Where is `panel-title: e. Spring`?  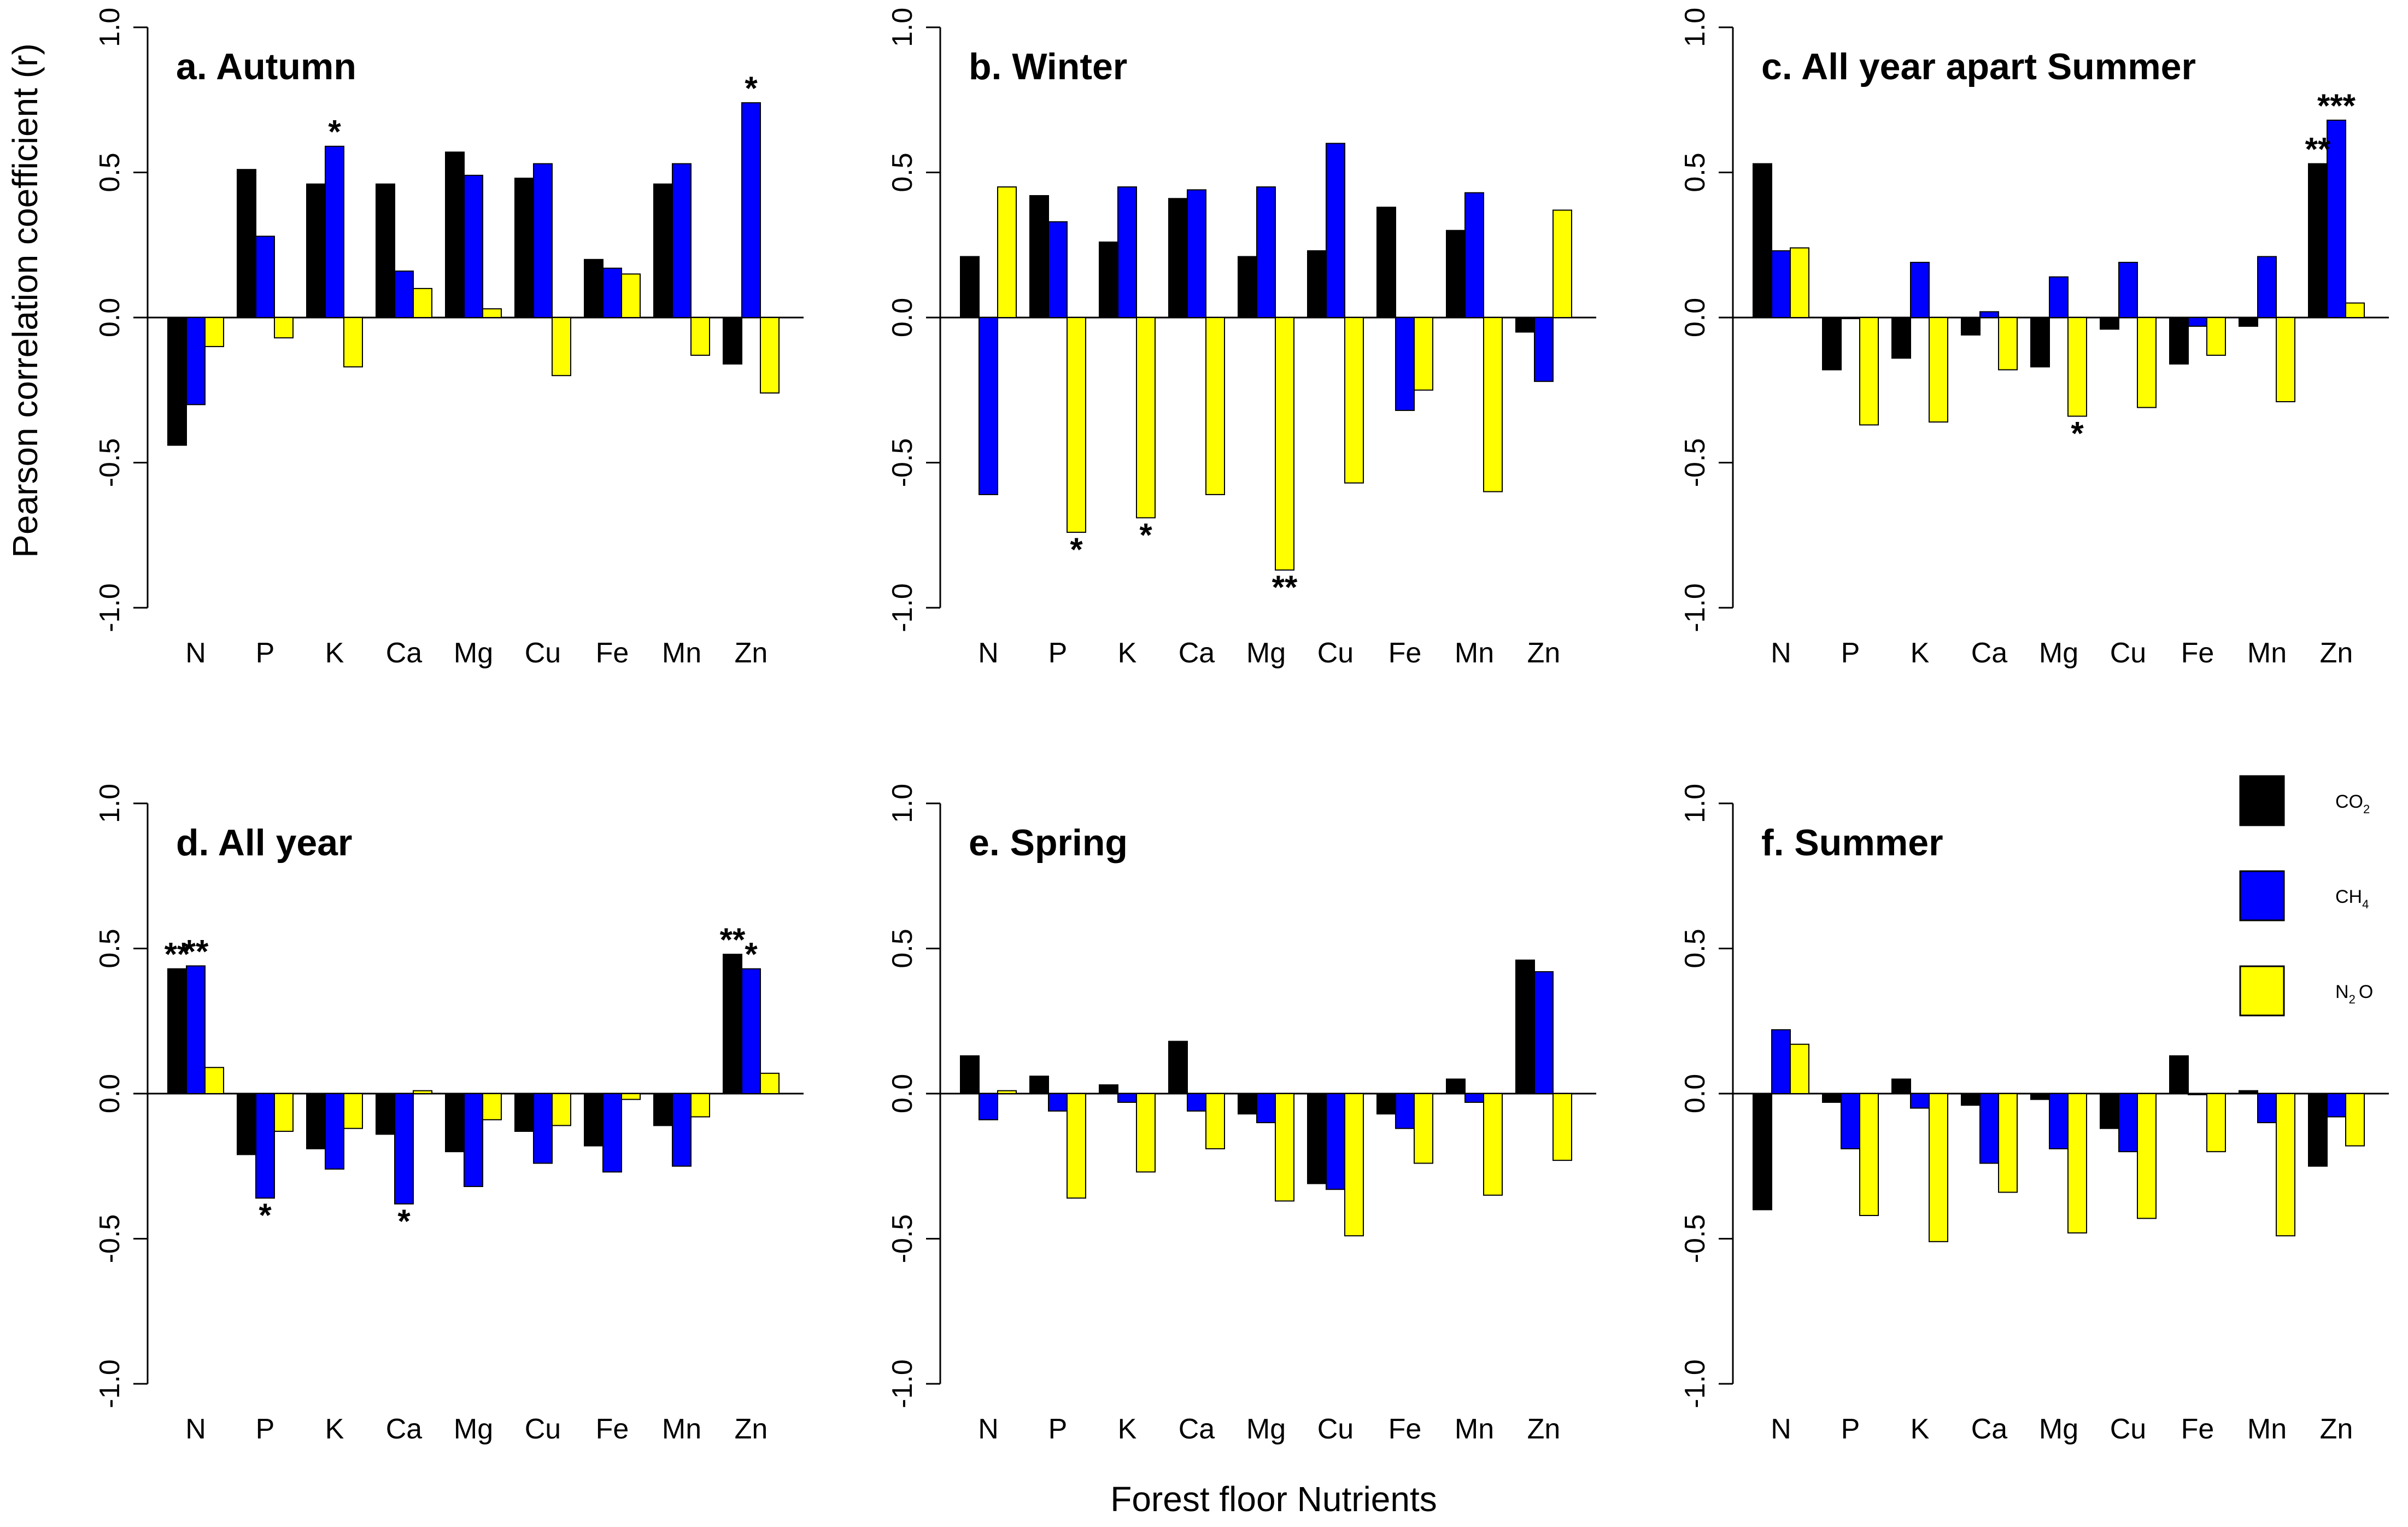
panel-title: e. Spring is located at coordinates (1048, 843).